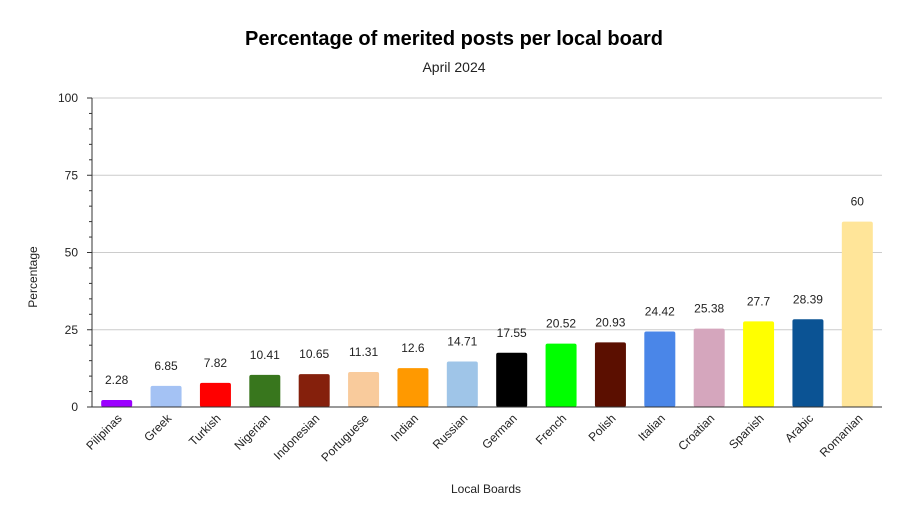 The image size is (908, 522). I want to click on data-label: 20.93, so click(610, 322).